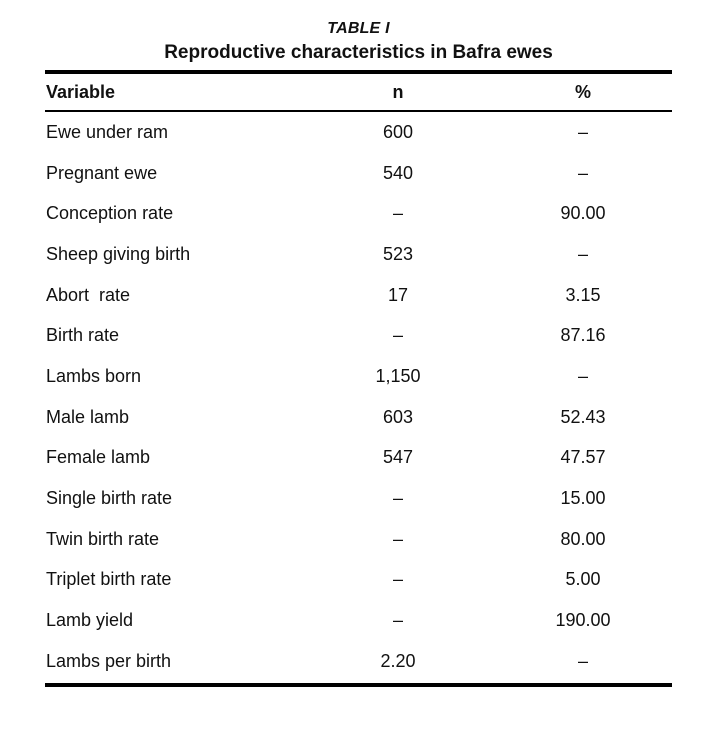  Describe the element at coordinates (583, 620) in the screenshot. I see `cell-percent: 190.00` at that location.